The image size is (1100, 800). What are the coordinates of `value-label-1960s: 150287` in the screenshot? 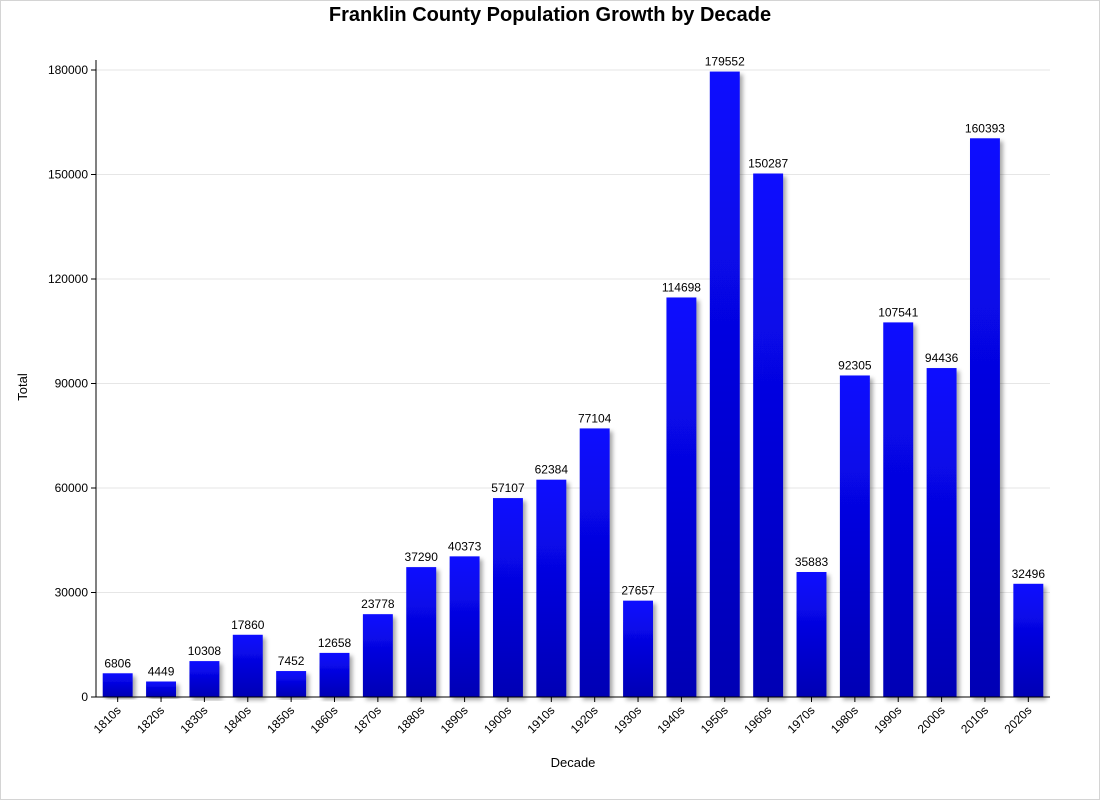 It's located at (768, 164).